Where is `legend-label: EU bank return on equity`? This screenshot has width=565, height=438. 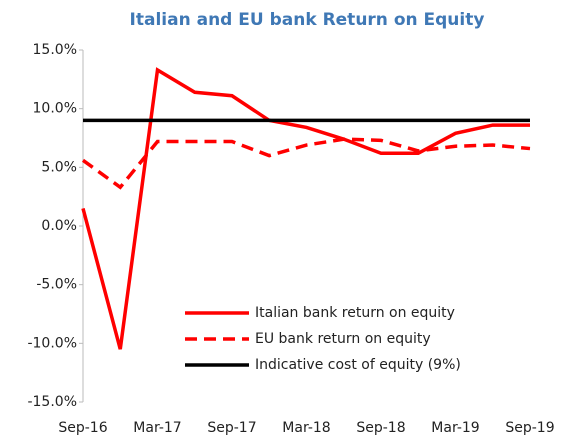 legend-label: EU bank return on equity is located at coordinates (343, 339).